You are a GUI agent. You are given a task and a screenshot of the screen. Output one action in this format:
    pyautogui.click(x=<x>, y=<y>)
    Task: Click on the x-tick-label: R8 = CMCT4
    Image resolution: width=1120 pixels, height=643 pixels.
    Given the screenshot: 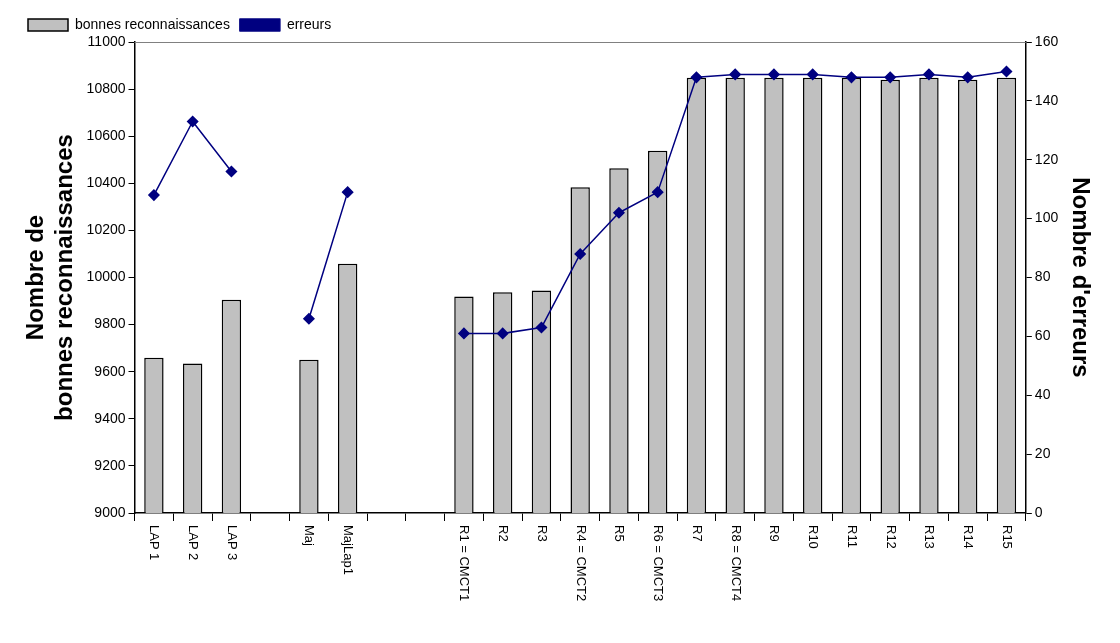 What is the action you would take?
    pyautogui.click(x=736, y=563)
    